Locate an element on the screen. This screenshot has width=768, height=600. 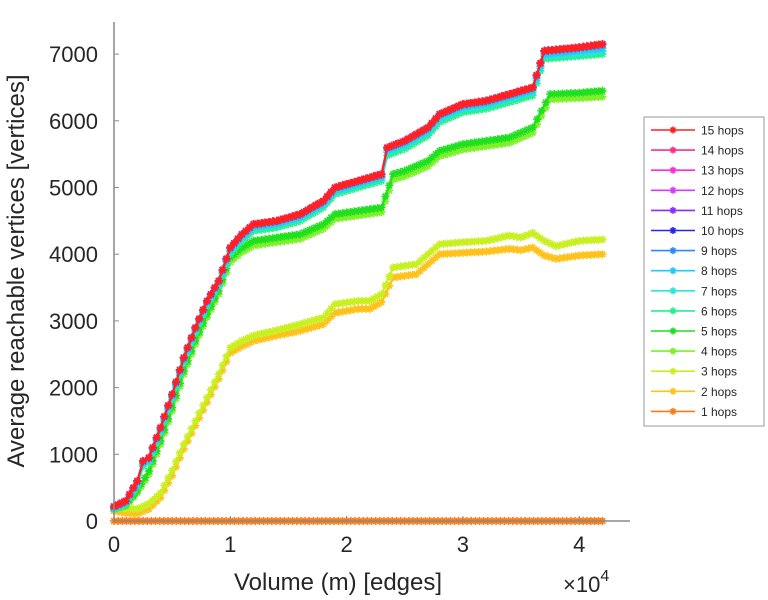
legend-item: 10 hops is located at coordinates (697, 231).